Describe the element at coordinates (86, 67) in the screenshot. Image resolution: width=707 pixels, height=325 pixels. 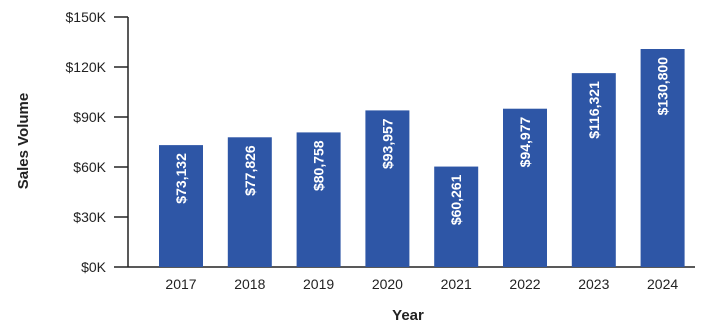
I see `y-tick-label: $120K` at that location.